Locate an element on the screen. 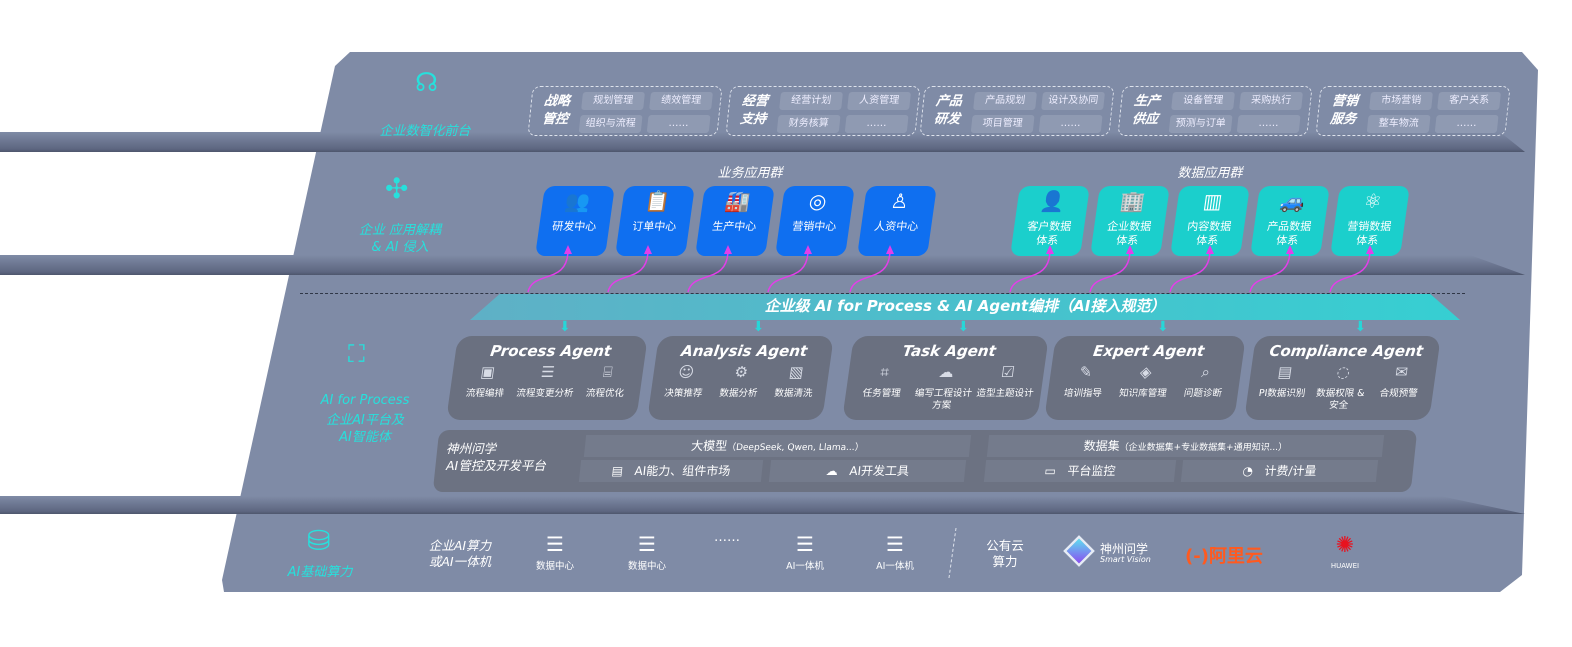  vendor-name: 神州问学 is located at coordinates (1124, 549).